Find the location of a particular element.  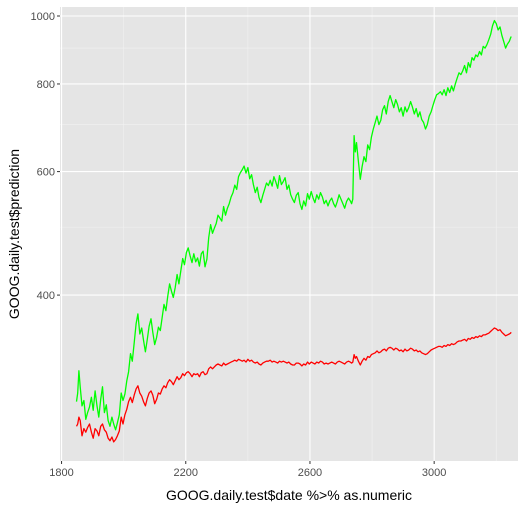

y-axis-title: GOOG.daily.test$prediction is located at coordinates (14, 234).